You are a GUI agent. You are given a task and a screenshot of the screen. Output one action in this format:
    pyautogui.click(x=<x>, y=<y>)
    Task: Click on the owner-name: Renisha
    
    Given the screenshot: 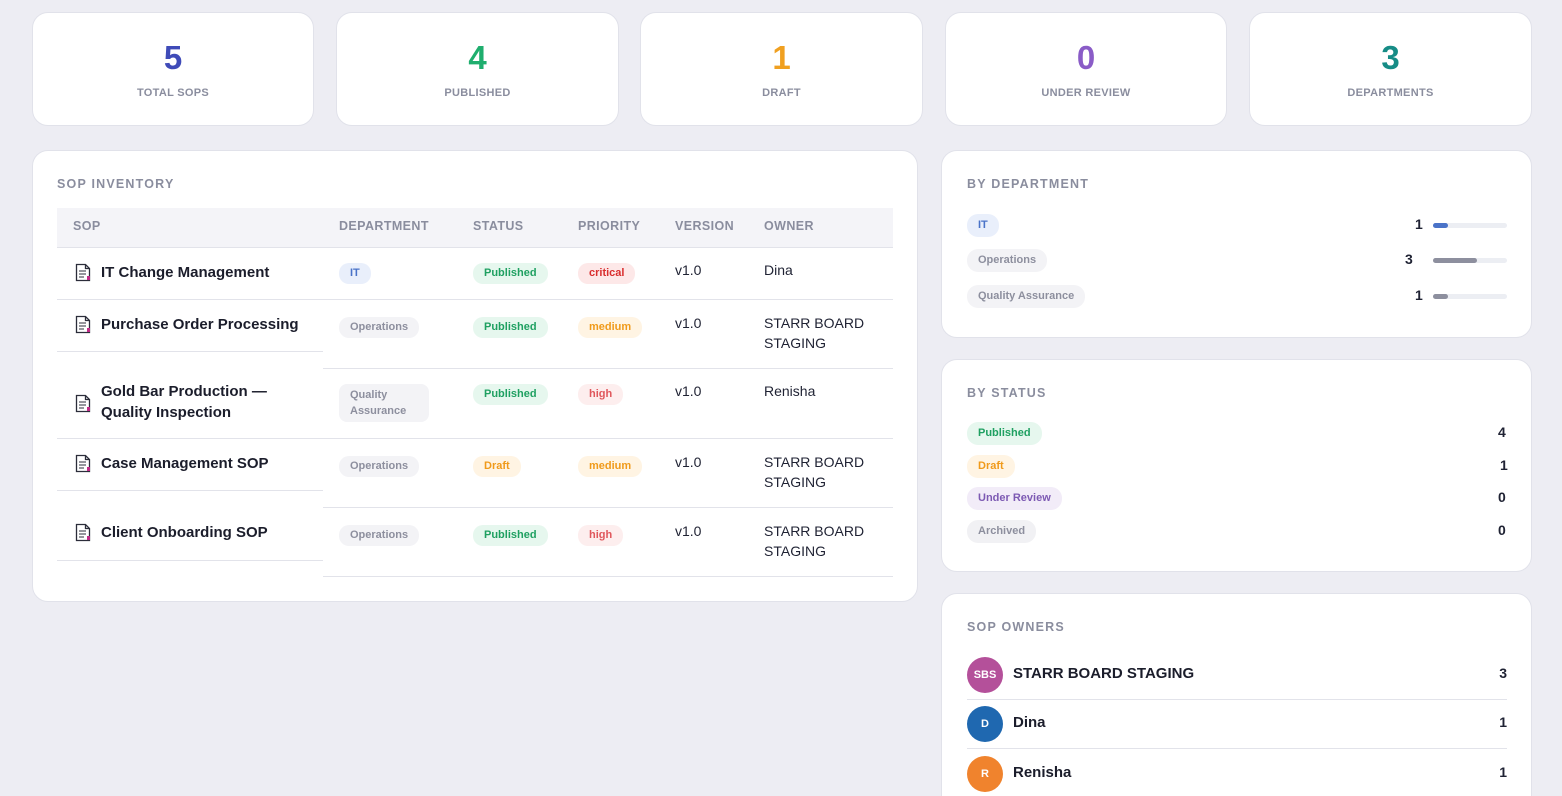 What is the action you would take?
    pyautogui.click(x=1042, y=772)
    